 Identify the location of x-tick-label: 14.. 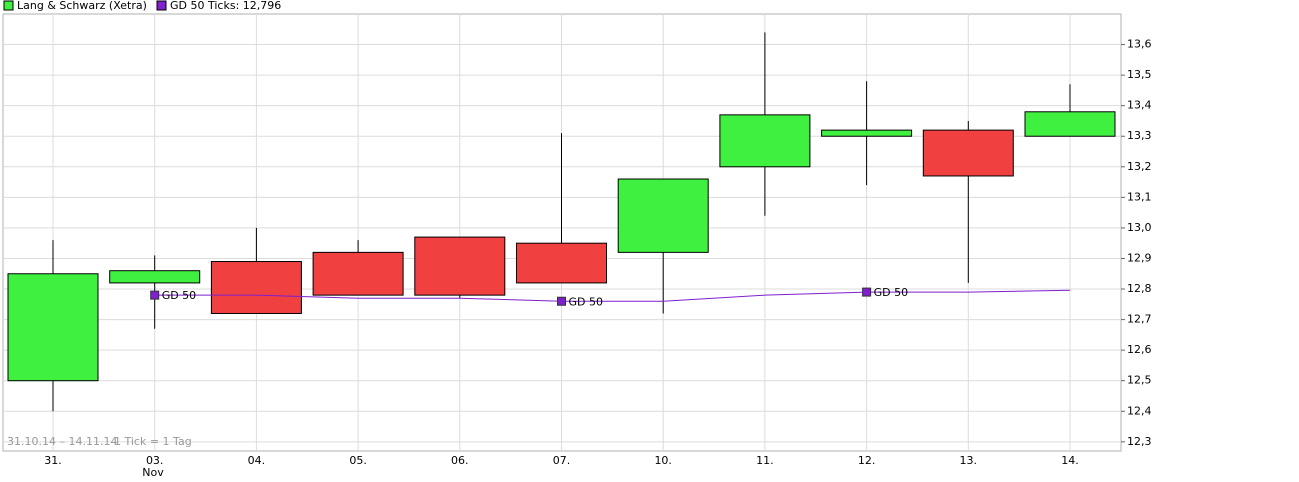
(1070, 460).